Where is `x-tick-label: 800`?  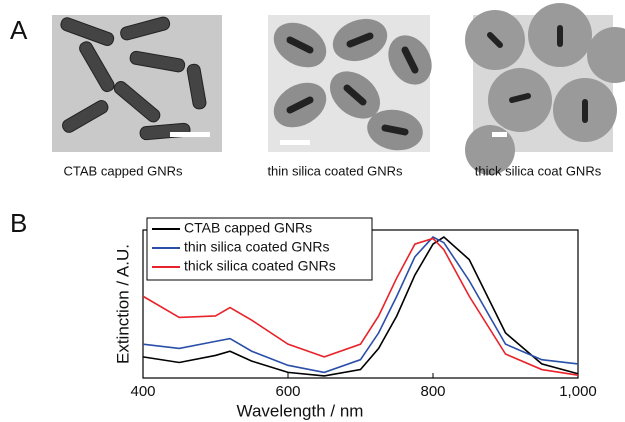 x-tick-label: 800 is located at coordinates (432, 391).